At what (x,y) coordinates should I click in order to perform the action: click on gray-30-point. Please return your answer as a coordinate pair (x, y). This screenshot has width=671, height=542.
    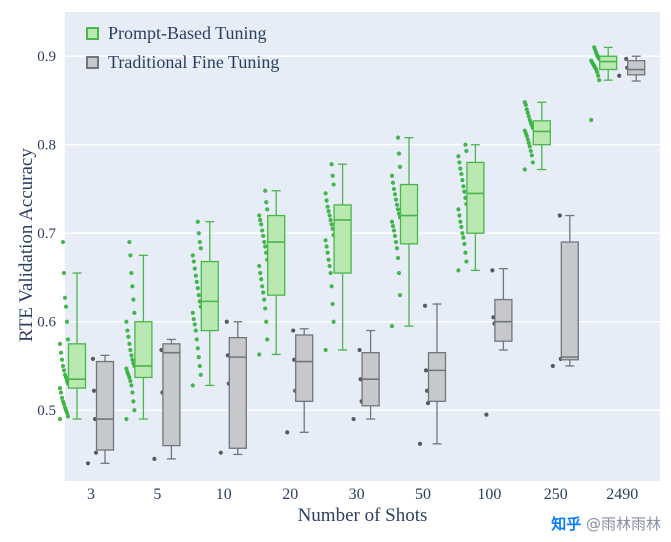
    Looking at the image, I should click on (353, 419).